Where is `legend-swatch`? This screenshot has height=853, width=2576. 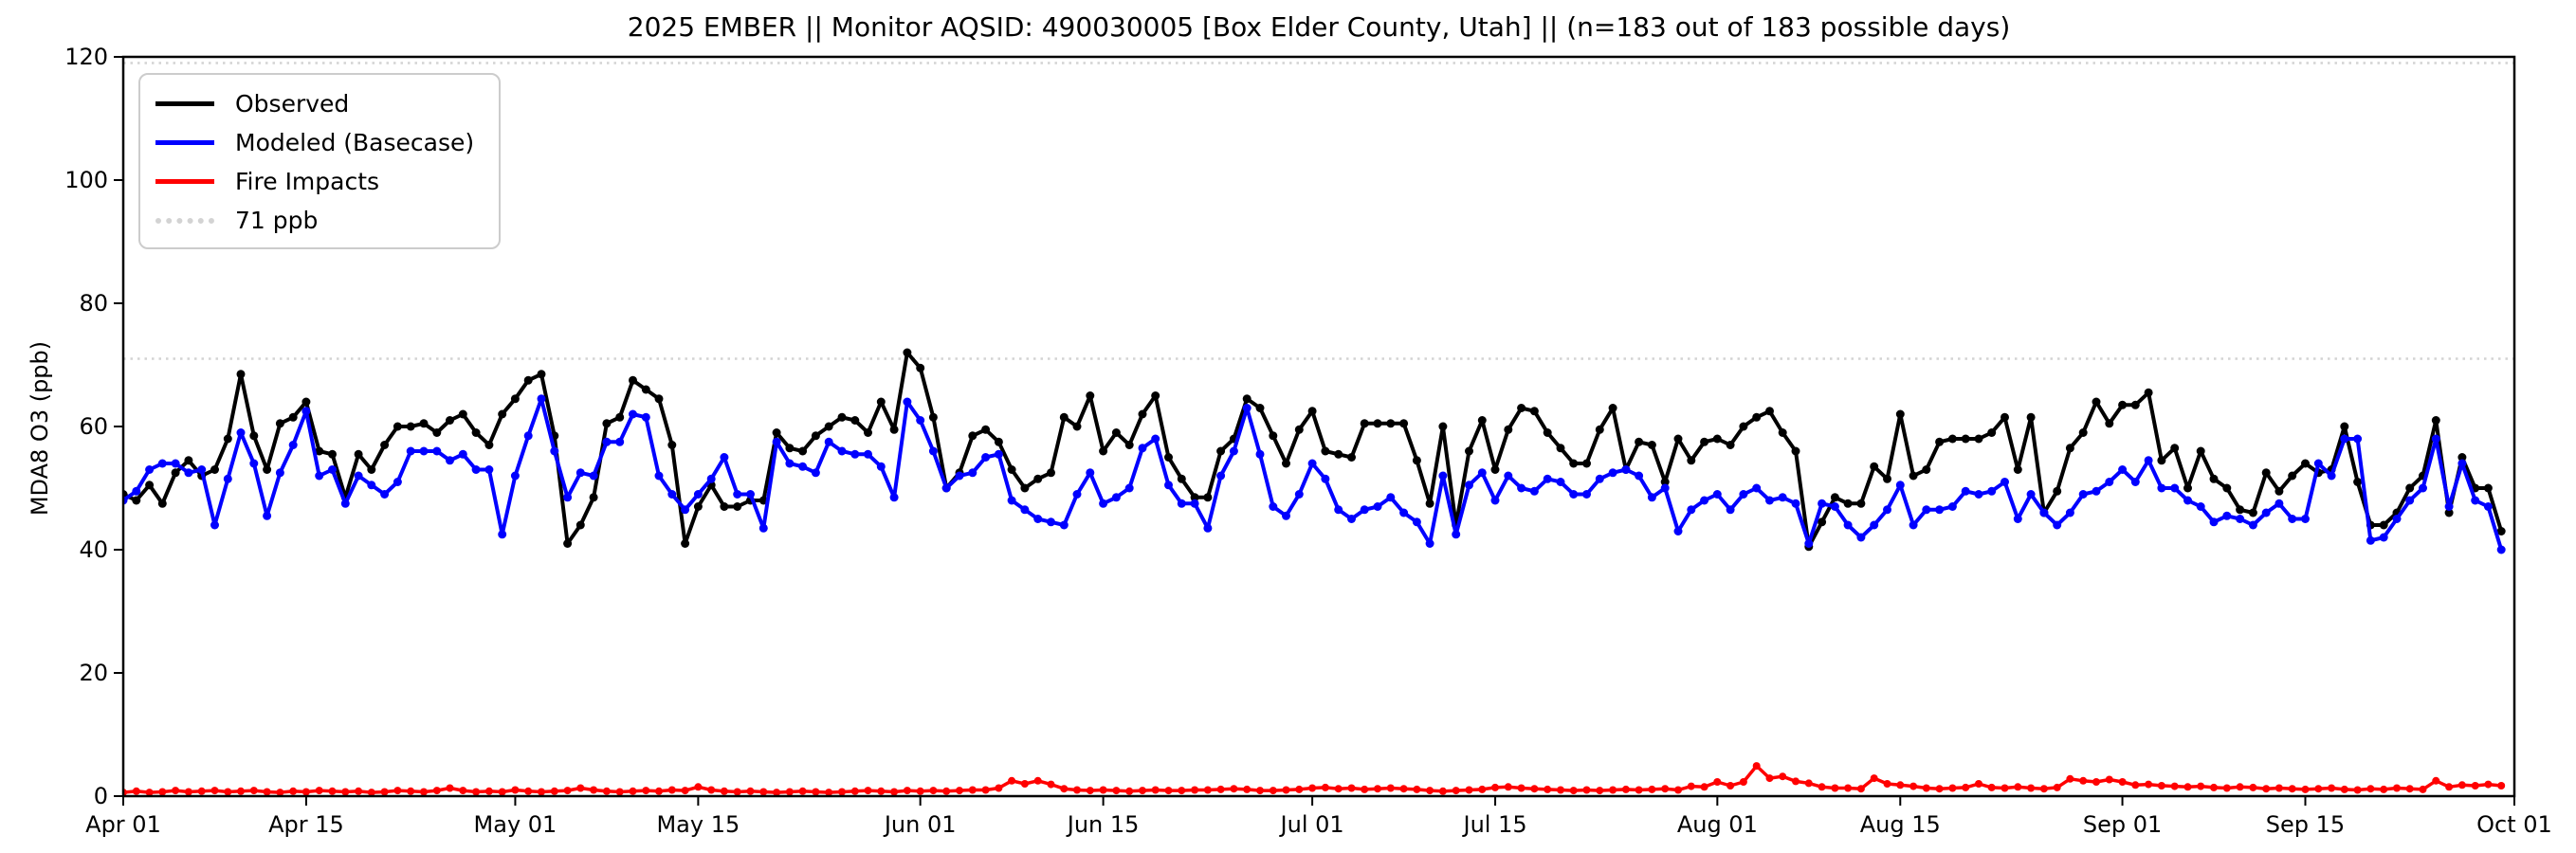
legend-swatch is located at coordinates (184, 181).